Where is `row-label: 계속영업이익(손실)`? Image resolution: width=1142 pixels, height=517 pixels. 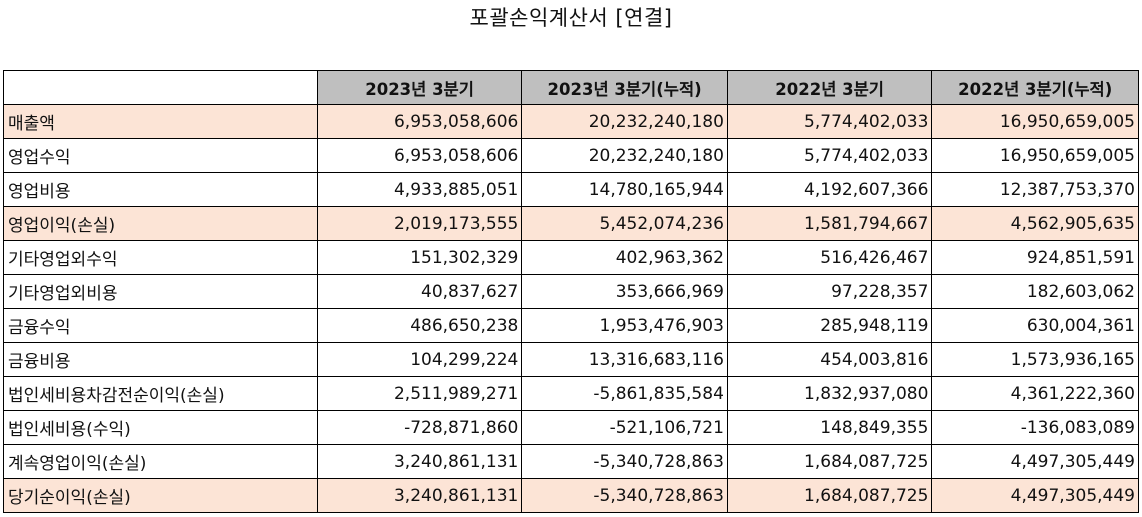 row-label: 계속영업이익(손실) is located at coordinates (160, 461).